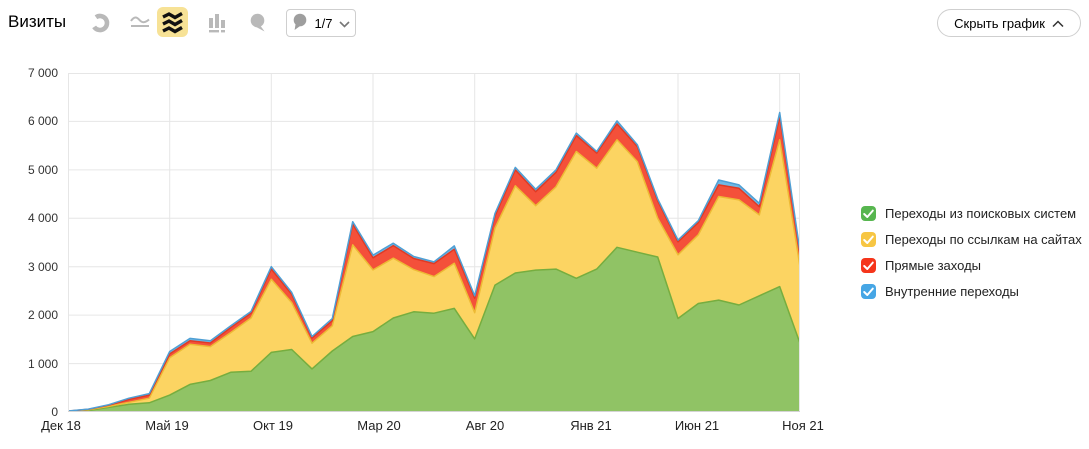  I want to click on stacked-area-icon, so click(172, 22).